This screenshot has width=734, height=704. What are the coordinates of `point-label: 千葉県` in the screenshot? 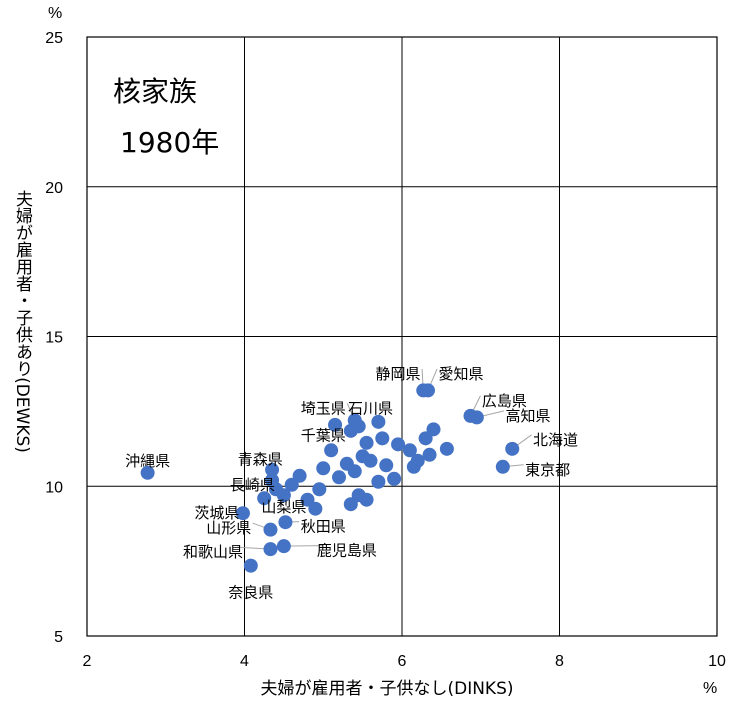 It's located at (323, 435).